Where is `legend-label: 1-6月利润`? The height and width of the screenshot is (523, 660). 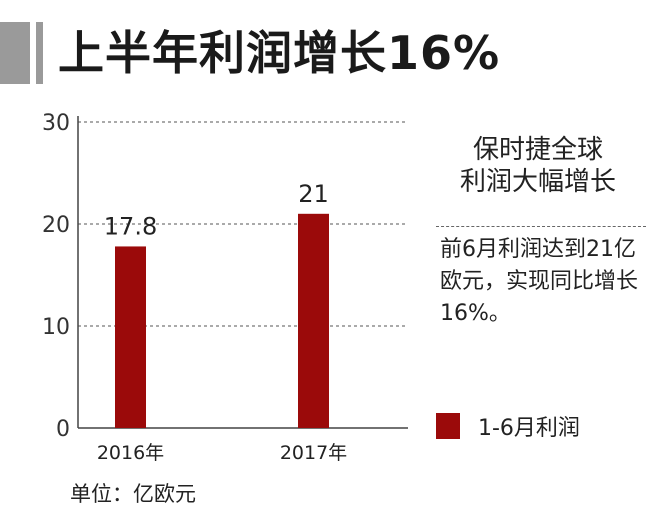 legend-label: 1-6月利润 is located at coordinates (529, 428).